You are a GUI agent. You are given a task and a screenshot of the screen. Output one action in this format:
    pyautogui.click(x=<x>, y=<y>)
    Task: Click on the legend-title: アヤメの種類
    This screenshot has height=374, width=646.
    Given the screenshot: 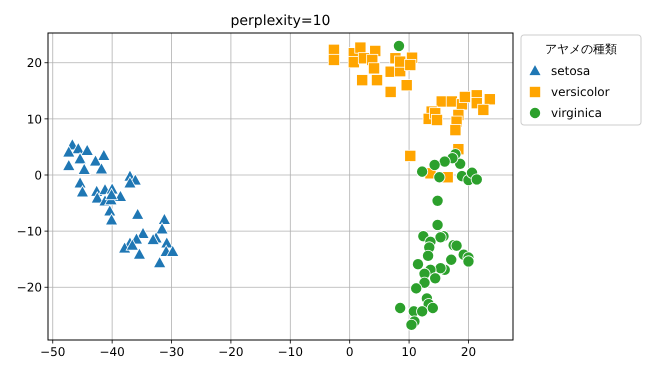 What is the action you would take?
    pyautogui.click(x=581, y=49)
    